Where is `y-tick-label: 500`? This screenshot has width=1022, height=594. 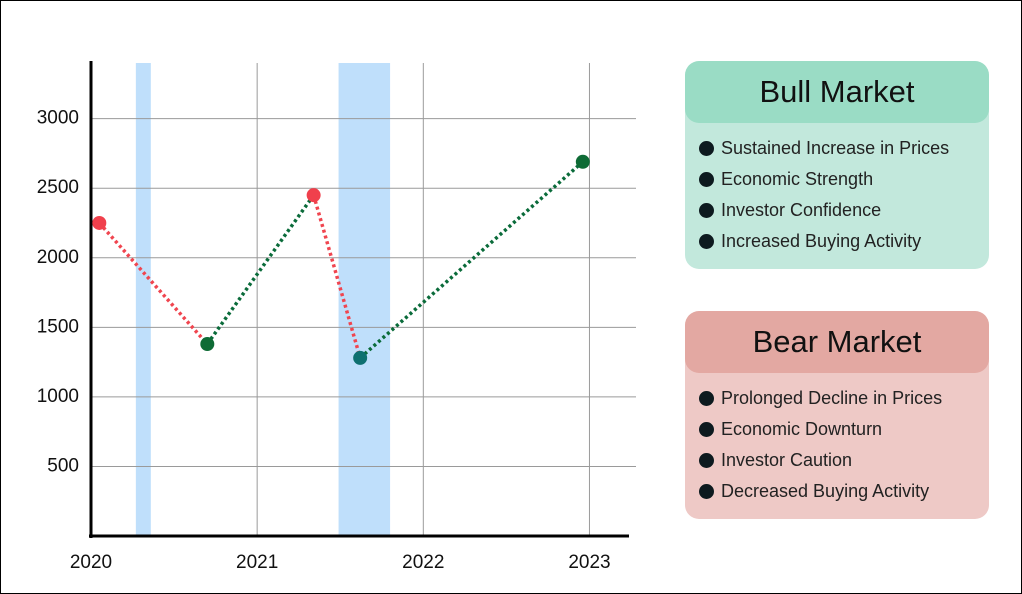 y-tick-label: 500 is located at coordinates (63, 465).